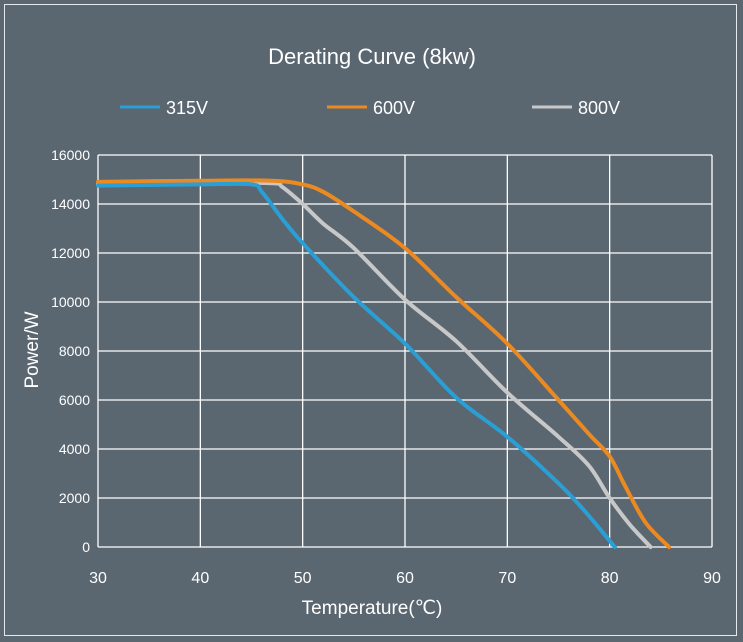 The height and width of the screenshot is (642, 743). What do you see at coordinates (507, 578) in the screenshot?
I see `x-tick-label: 70` at bounding box center [507, 578].